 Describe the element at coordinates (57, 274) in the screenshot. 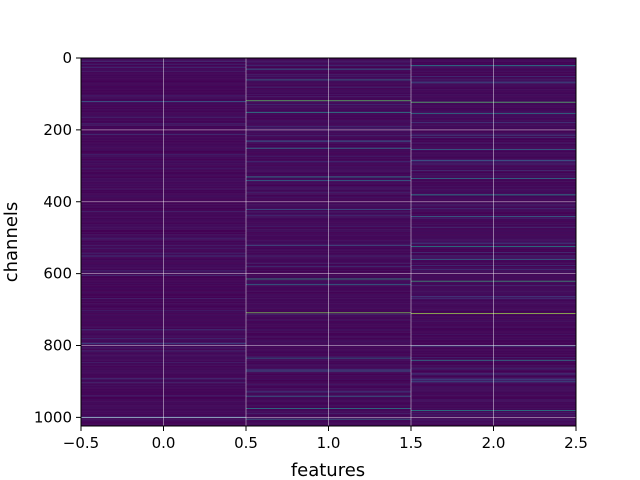

I see `y-tick-label: 600` at that location.